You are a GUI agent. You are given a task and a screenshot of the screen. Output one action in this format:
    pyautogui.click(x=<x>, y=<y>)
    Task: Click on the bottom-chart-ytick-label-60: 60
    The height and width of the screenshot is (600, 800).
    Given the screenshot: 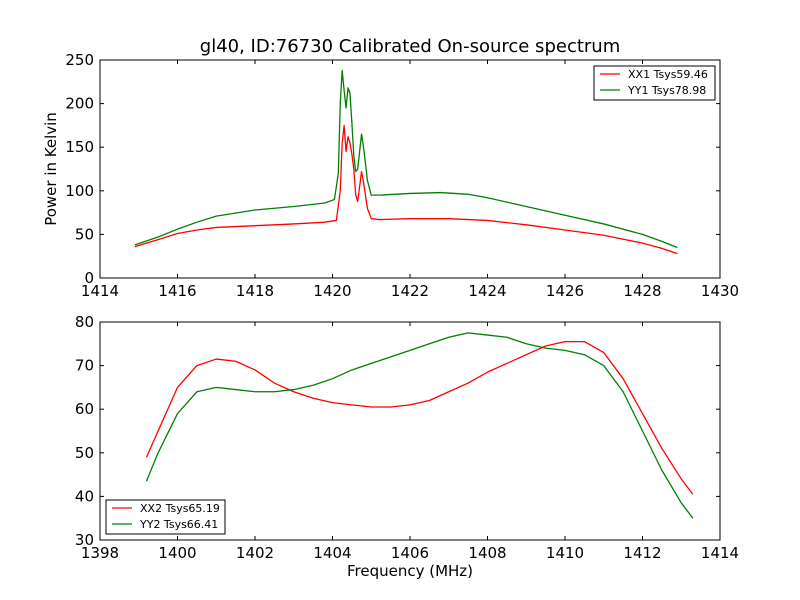 What is the action you would take?
    pyautogui.click(x=84, y=409)
    